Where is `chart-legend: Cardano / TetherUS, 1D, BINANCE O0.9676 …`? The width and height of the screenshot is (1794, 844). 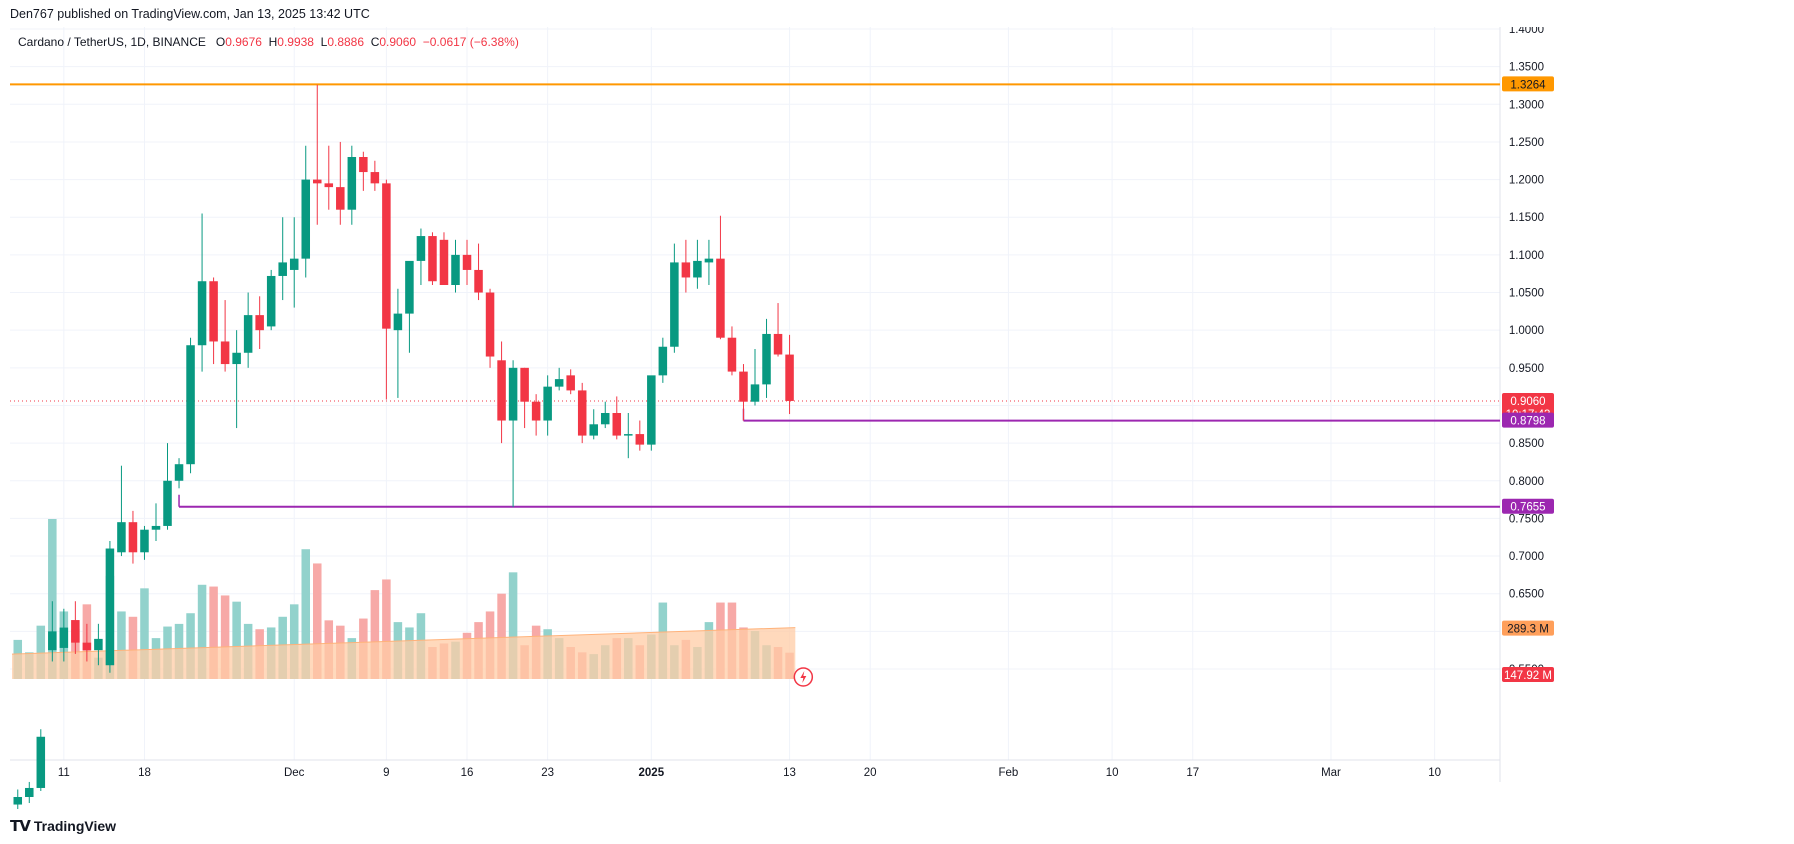 chart-legend: Cardano / TetherUS, 1D, BINANCE O0.9676 … is located at coordinates (268, 42).